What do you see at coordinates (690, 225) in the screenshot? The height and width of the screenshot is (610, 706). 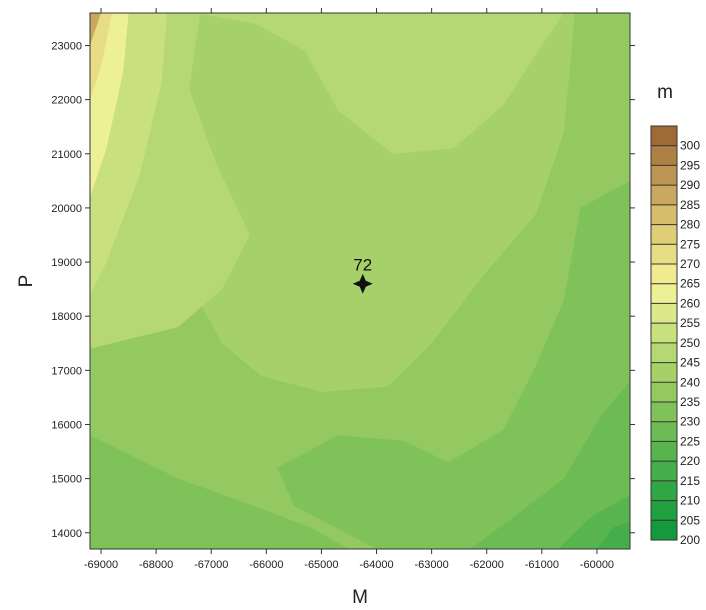 I see `colorbar-label: 280` at bounding box center [690, 225].